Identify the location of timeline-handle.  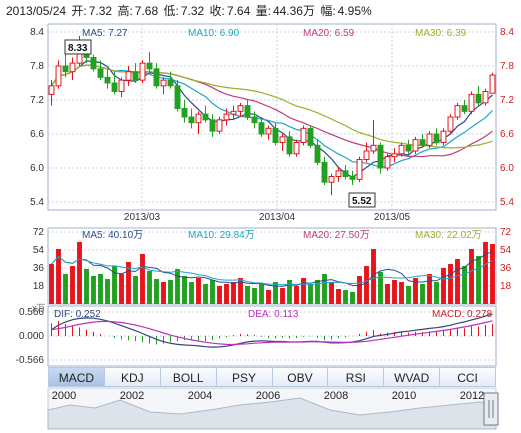
(491, 409).